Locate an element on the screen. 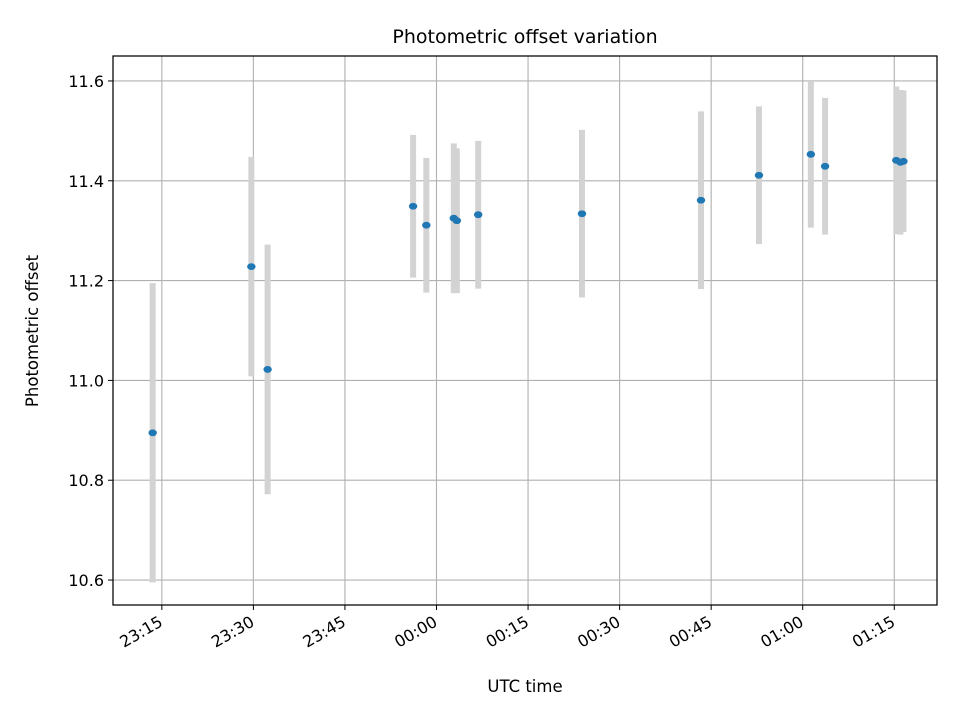 Image resolution: width=960 pixels, height=720 pixels. y-tick-label: 11.2 is located at coordinates (86, 281).